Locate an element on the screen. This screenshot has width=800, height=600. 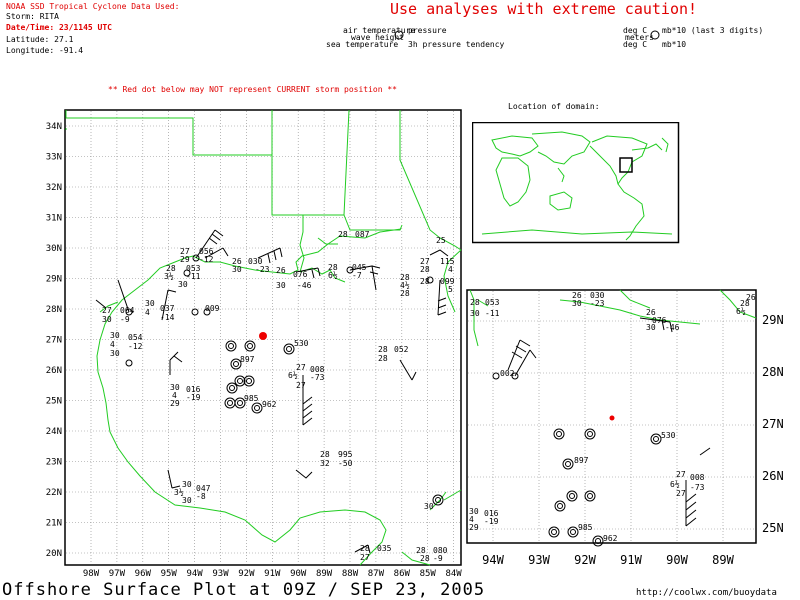
latitude-label: Latitude: 27.1 is located at coordinates (40, 39).